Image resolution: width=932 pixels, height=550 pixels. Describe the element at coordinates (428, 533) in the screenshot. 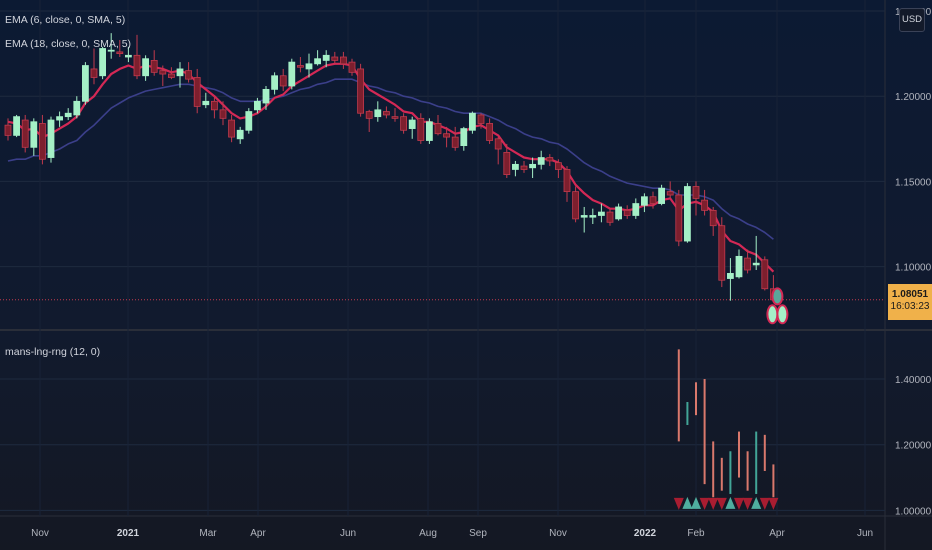

I see `time-axis-tick: Aug` at that location.